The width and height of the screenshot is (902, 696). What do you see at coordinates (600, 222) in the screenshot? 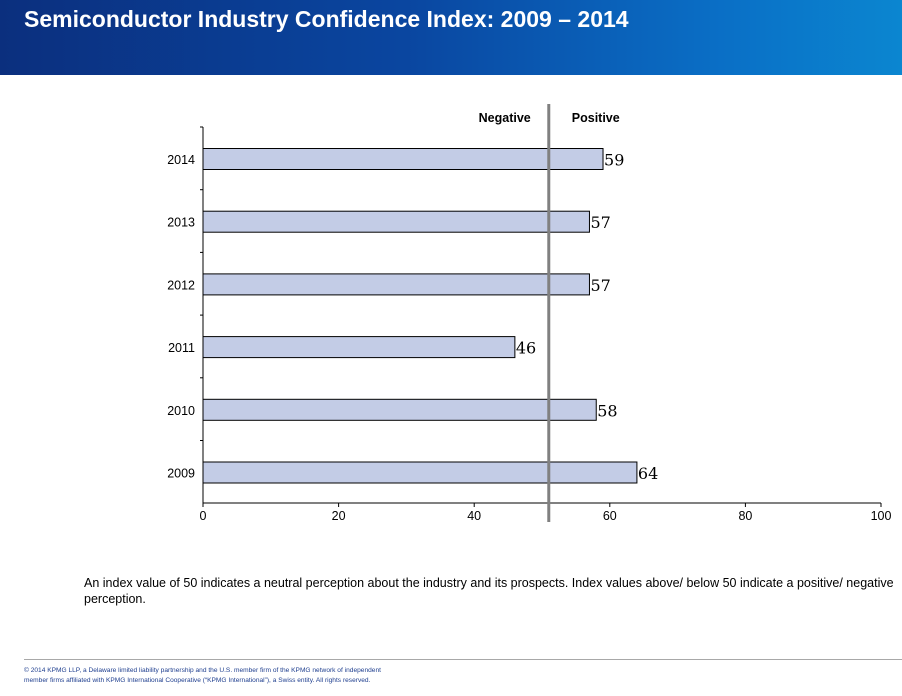
I see `data-label-2013: 57` at bounding box center [600, 222].